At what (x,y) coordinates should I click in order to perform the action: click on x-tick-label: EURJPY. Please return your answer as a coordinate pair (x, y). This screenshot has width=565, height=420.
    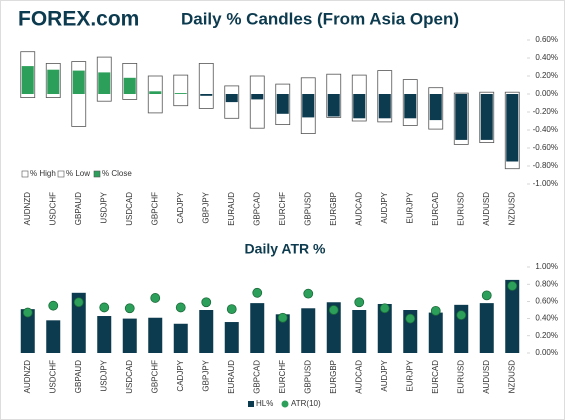
    Looking at the image, I should click on (409, 375).